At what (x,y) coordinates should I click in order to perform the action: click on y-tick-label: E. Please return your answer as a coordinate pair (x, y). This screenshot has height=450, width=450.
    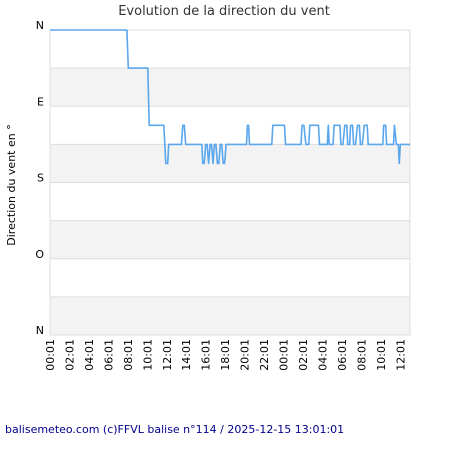
    Looking at the image, I should click on (40, 101).